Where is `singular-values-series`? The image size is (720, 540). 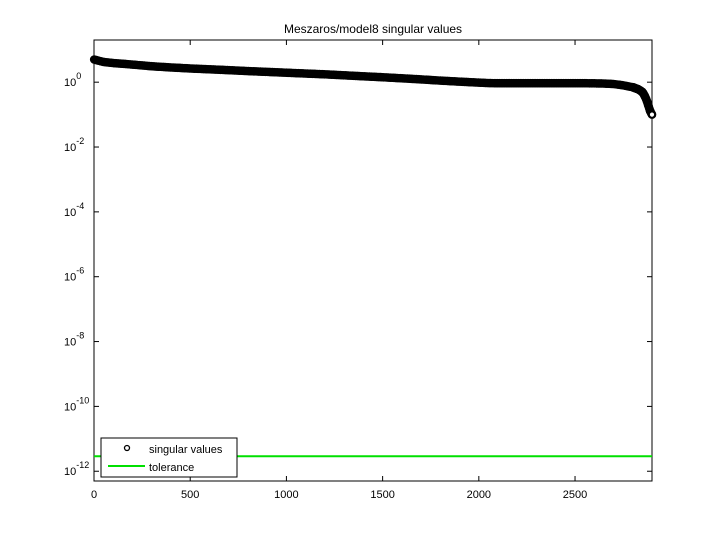
singular-values-series is located at coordinates (373, 87).